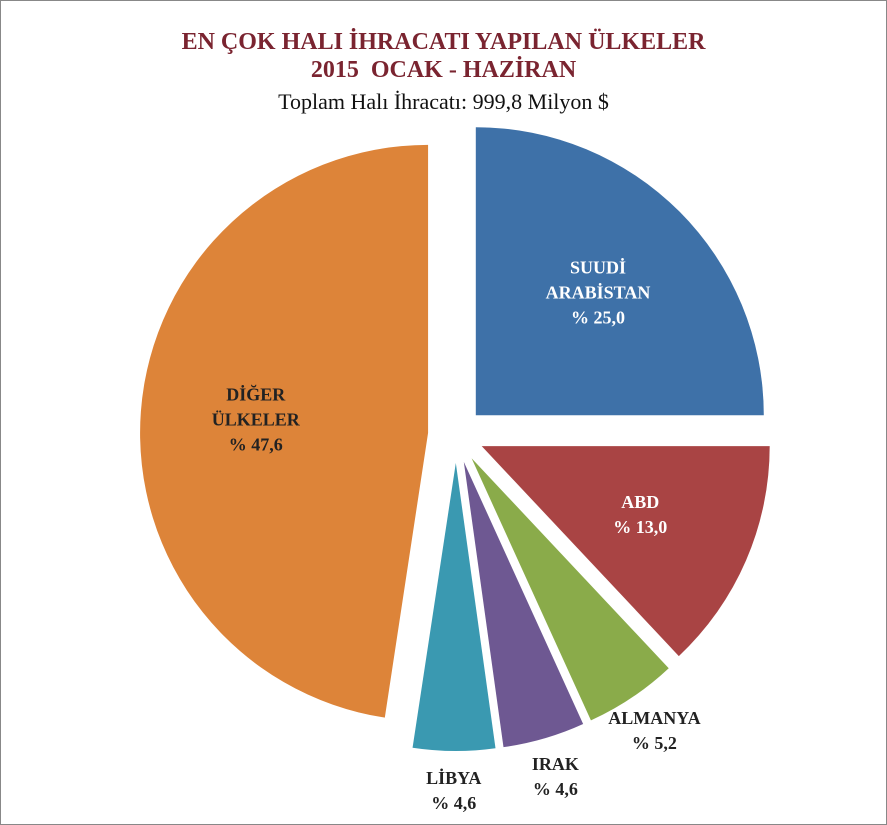 The image size is (887, 825). What do you see at coordinates (640, 526) in the screenshot?
I see `value-label: % 13,0` at bounding box center [640, 526].